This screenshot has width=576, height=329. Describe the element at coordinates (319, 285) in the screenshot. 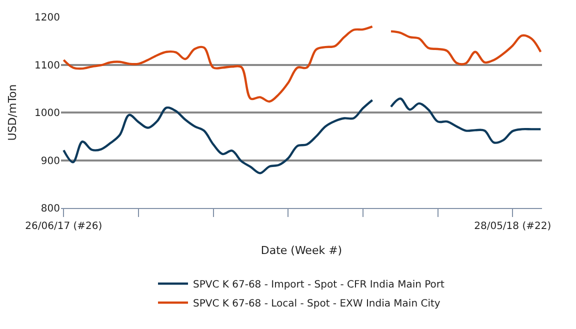

I see `legend-label: SPVC K 67-68 - Import - Spot - CFR India Main Port` at that location.